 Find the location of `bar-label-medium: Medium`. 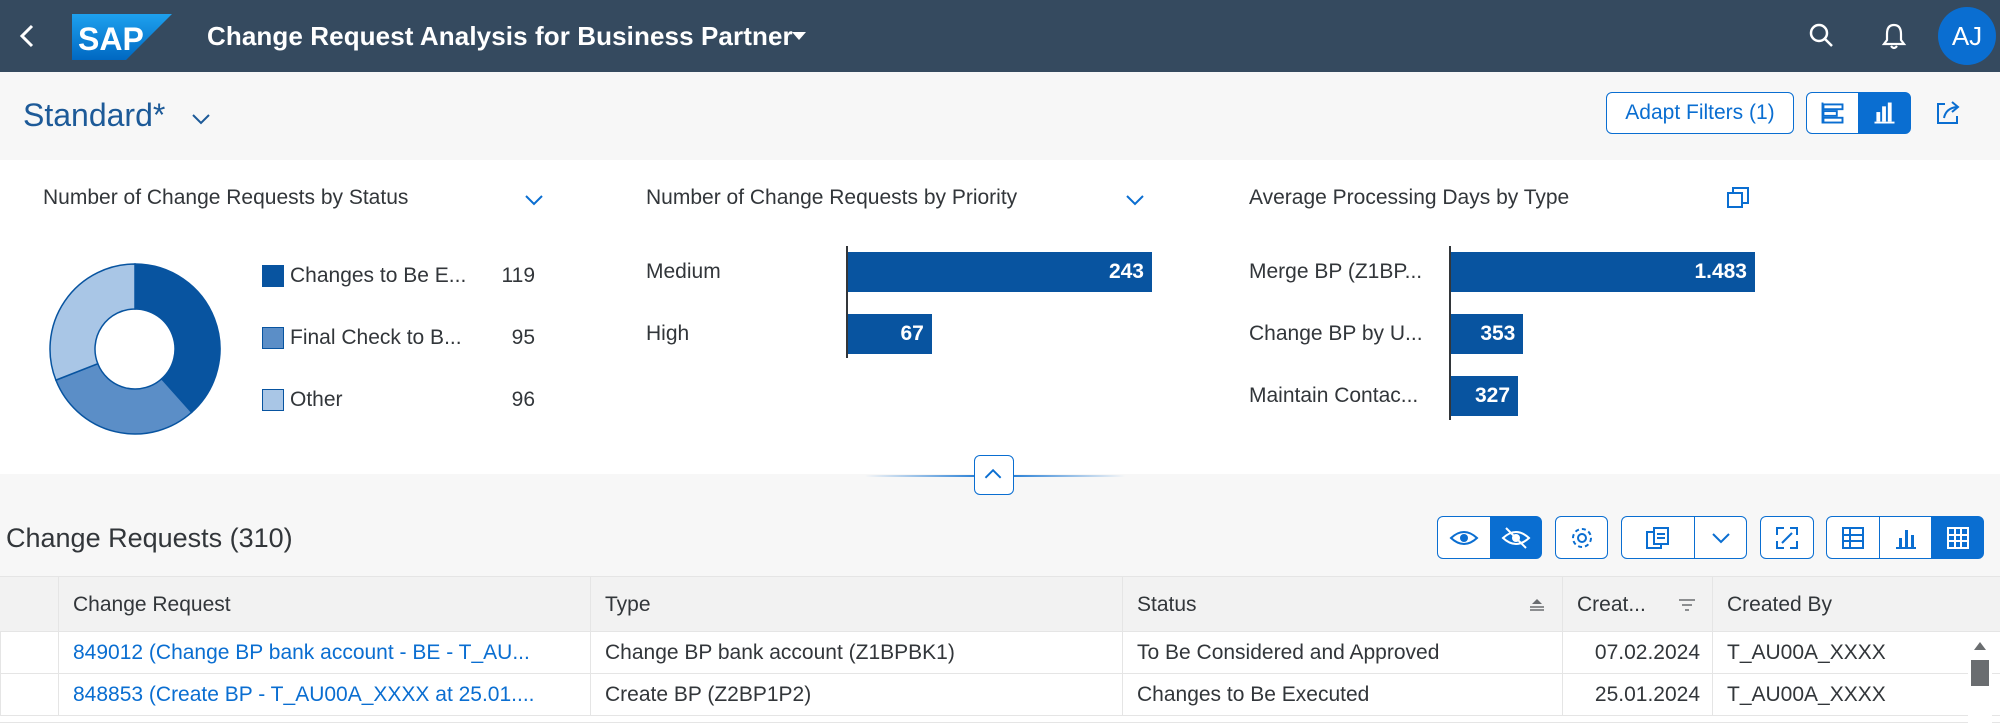

bar-label-medium: Medium is located at coordinates (683, 271).